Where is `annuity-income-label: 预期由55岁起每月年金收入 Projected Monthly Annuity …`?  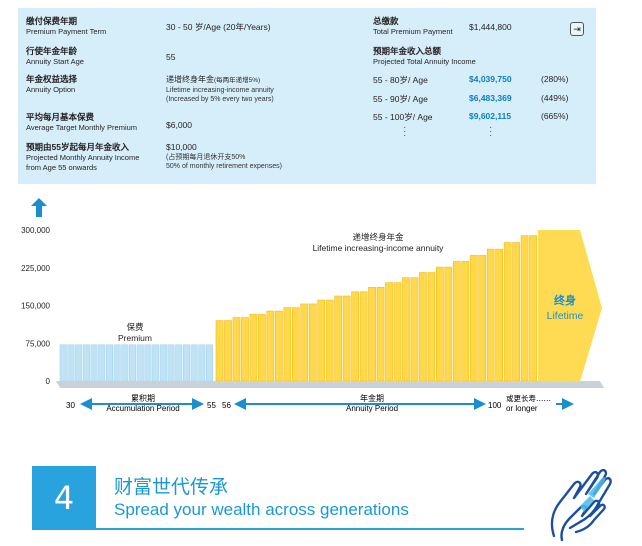 annuity-income-label: 预期由55岁起每月年金收入 Projected Monthly Annuity … is located at coordinates (82, 157).